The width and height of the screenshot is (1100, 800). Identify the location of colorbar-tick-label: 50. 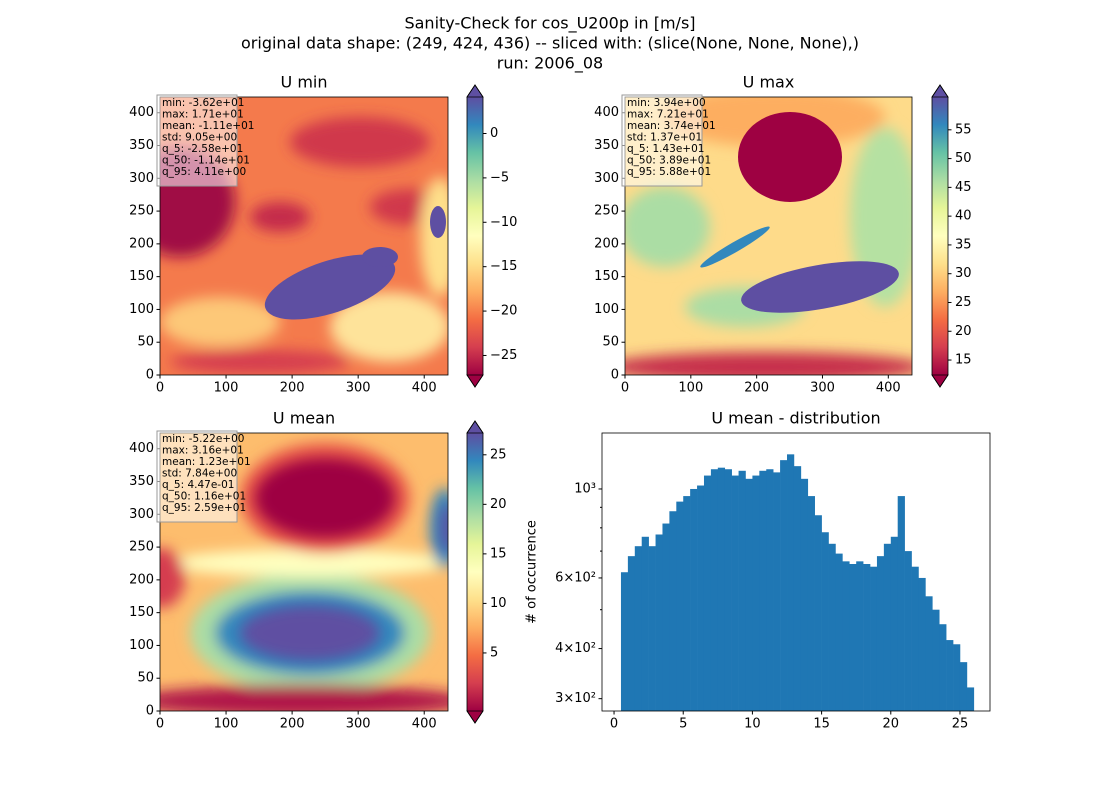
(963, 158).